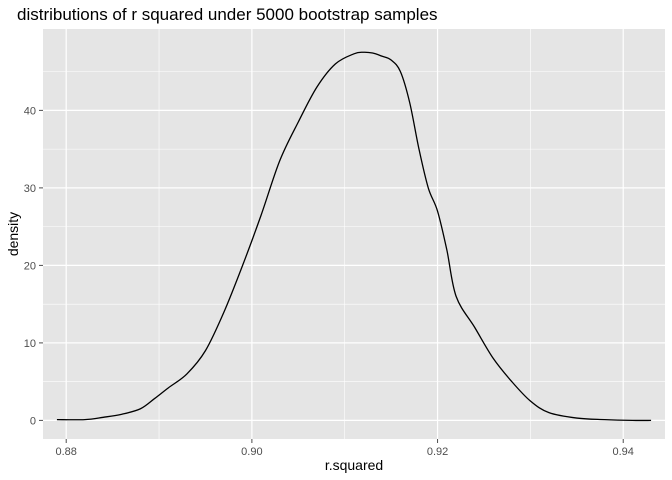 The height and width of the screenshot is (480, 672). I want to click on y-tick-label: 20, so click(30, 266).